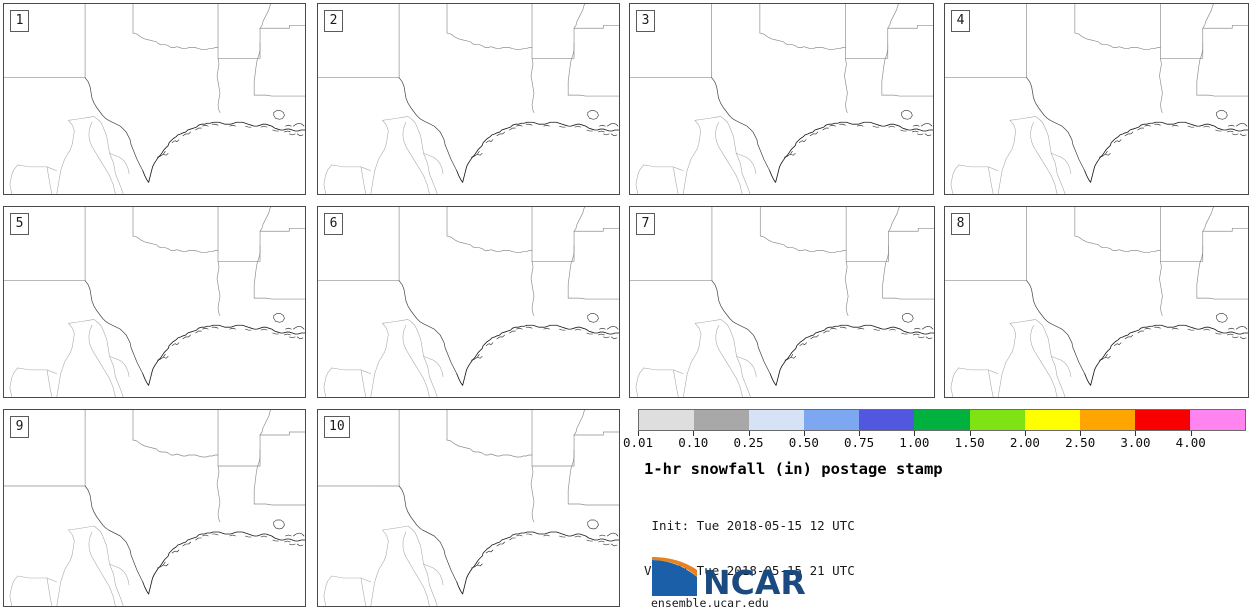 The image size is (1260, 612). I want to click on colorbar-tick-label-7: 2.00, so click(1024, 442).